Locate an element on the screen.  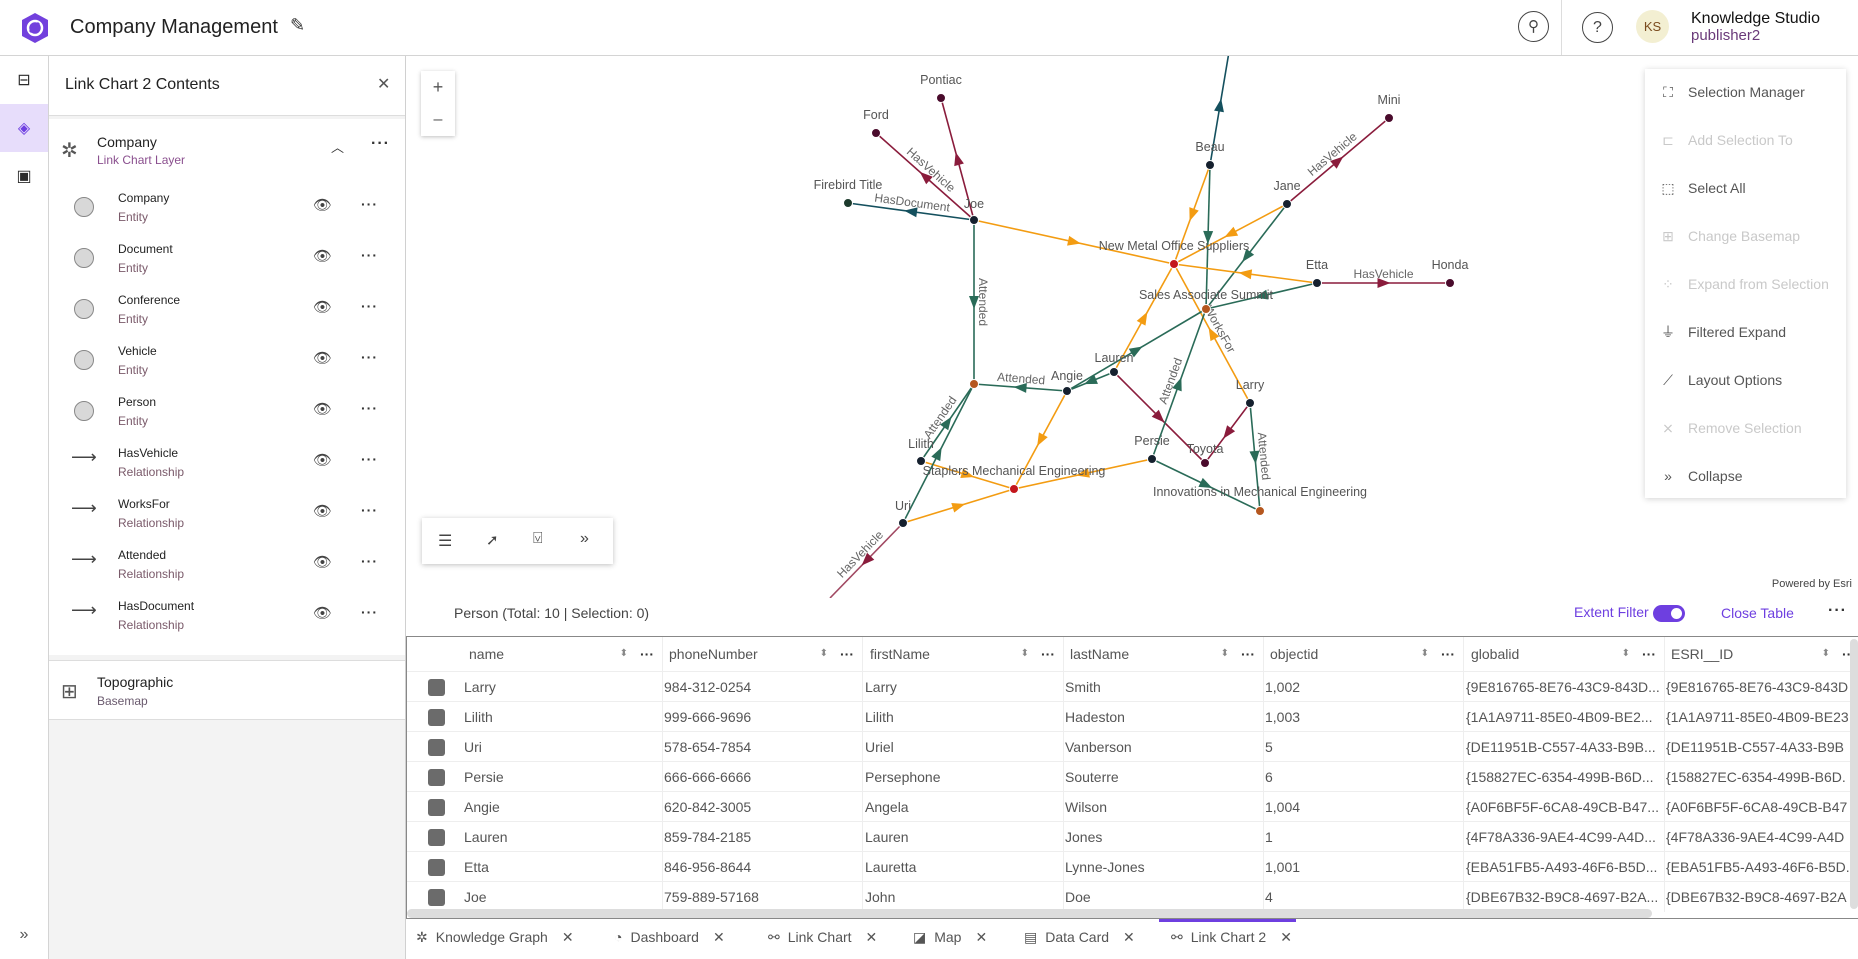
zoom-in-button: + is located at coordinates (438, 87).